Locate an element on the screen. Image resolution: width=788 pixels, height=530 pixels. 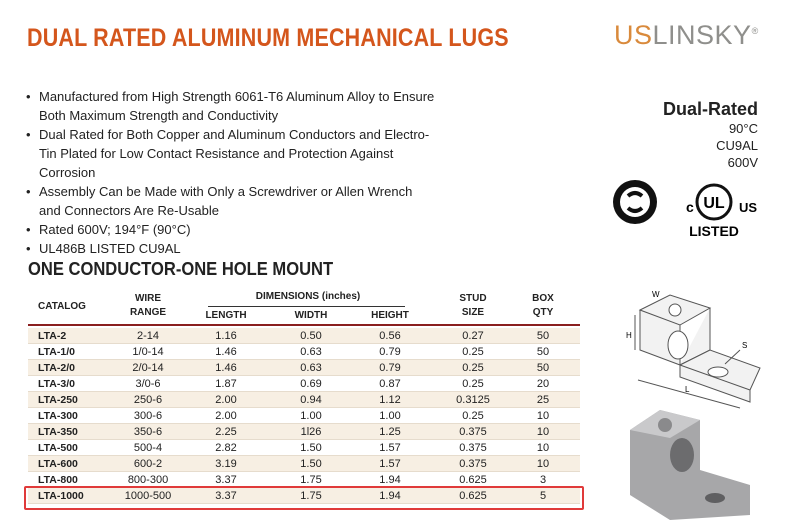
table-cell: 0.56 is located at coordinates (390, 336).